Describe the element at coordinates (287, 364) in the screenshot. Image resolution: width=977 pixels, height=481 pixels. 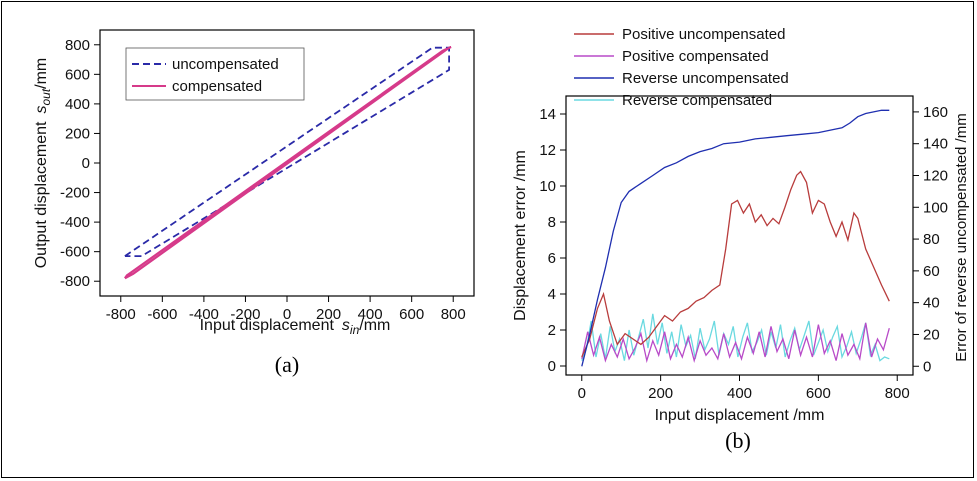
I see `panel-label-a: (a)` at that location.